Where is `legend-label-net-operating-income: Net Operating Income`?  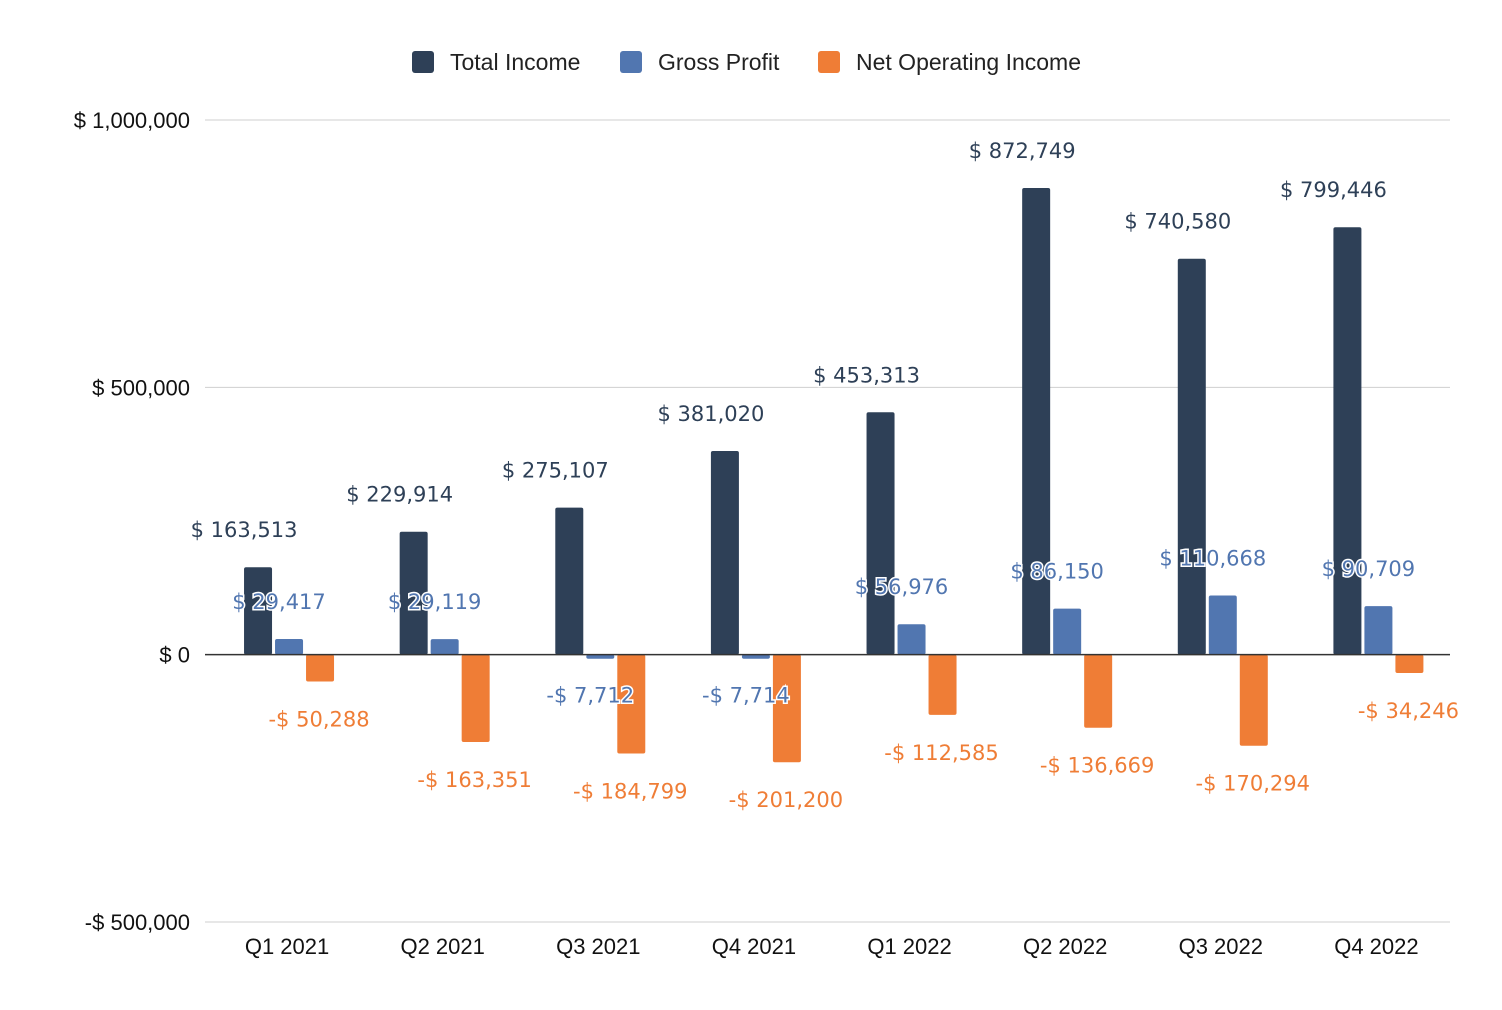 legend-label-net-operating-income: Net Operating Income is located at coordinates (968, 62).